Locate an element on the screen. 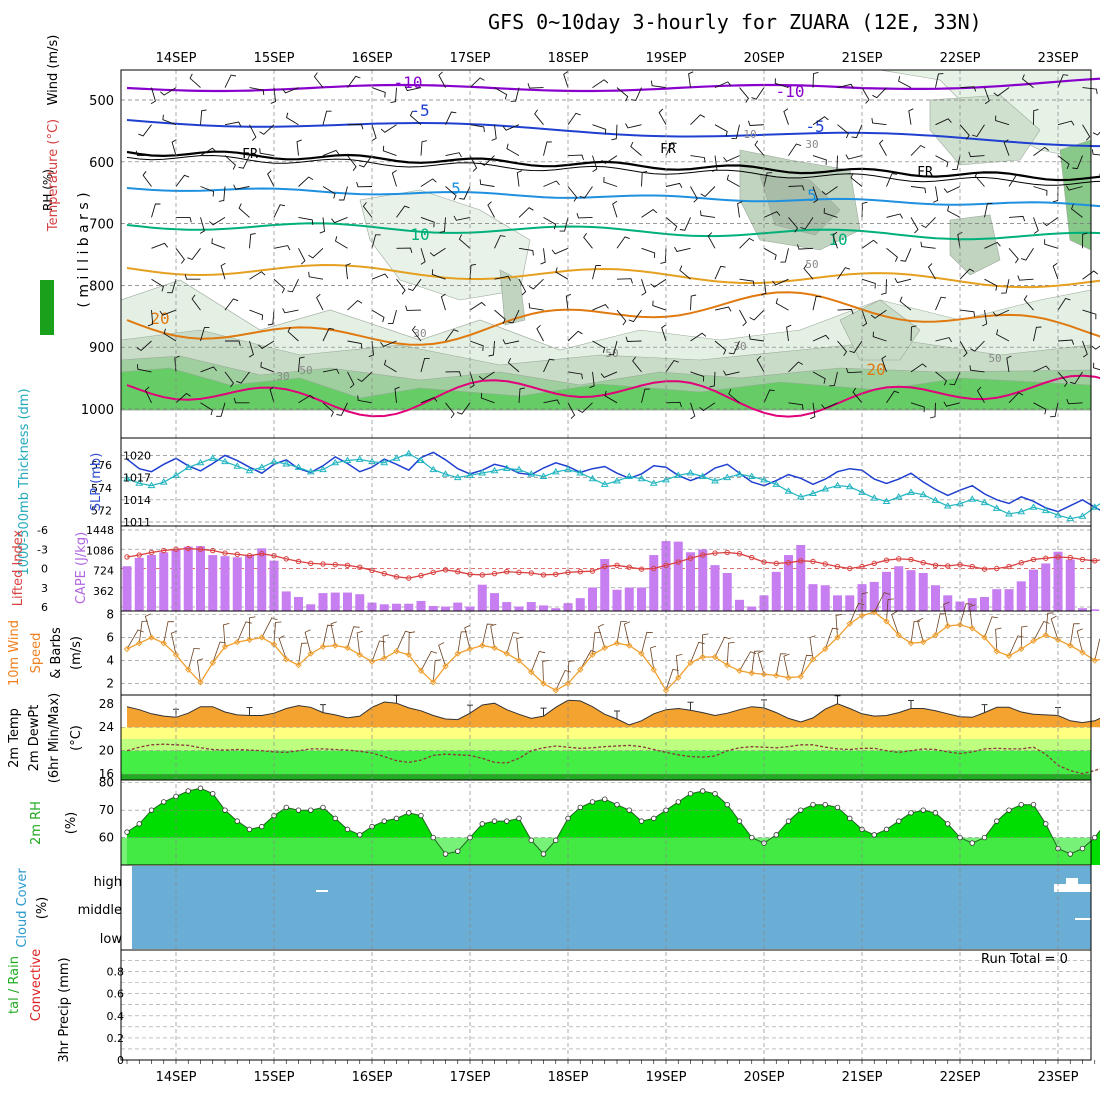 The height and width of the screenshot is (1100, 1100). thickness-ylabel-part: 1000-500mb Thickness (dm) is located at coordinates (24, 481).